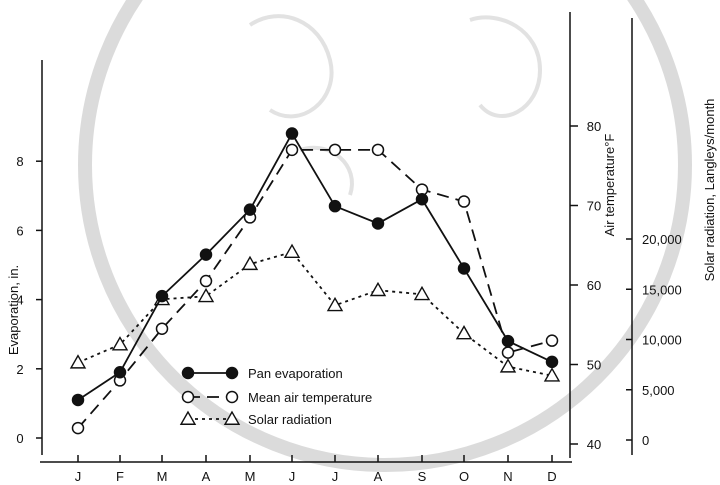 This screenshot has width=720, height=485. Describe the element at coordinates (19, 230) in the screenshot. I see `left-tick-label: 6` at that location.